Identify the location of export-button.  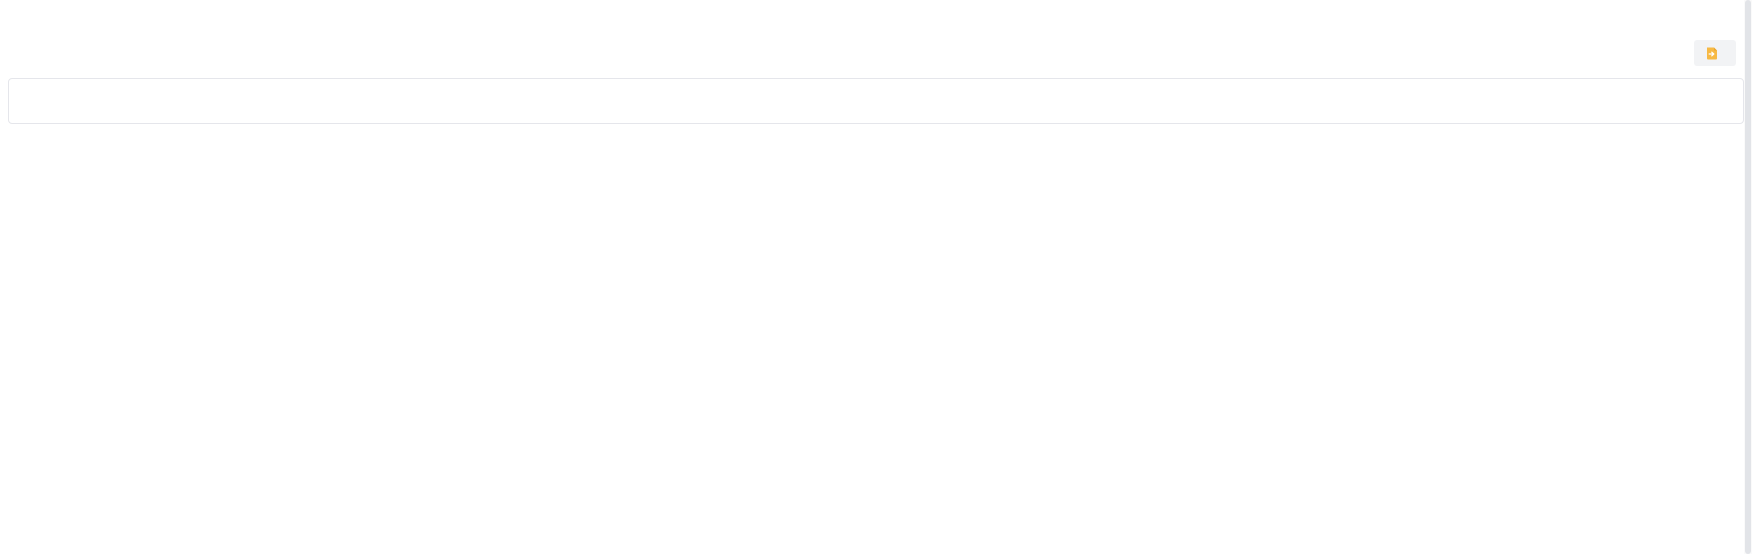
(1715, 53).